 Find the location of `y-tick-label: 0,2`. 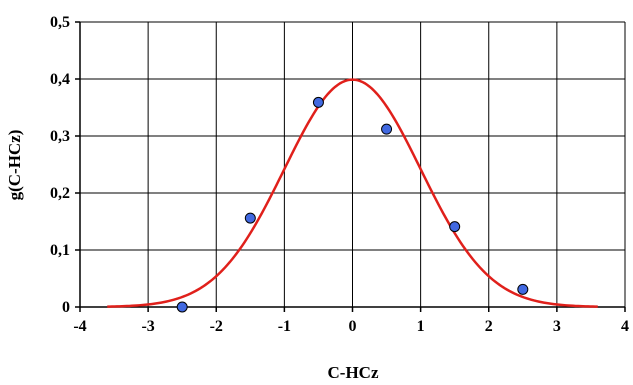

y-tick-label: 0,2 is located at coordinates (60, 193).